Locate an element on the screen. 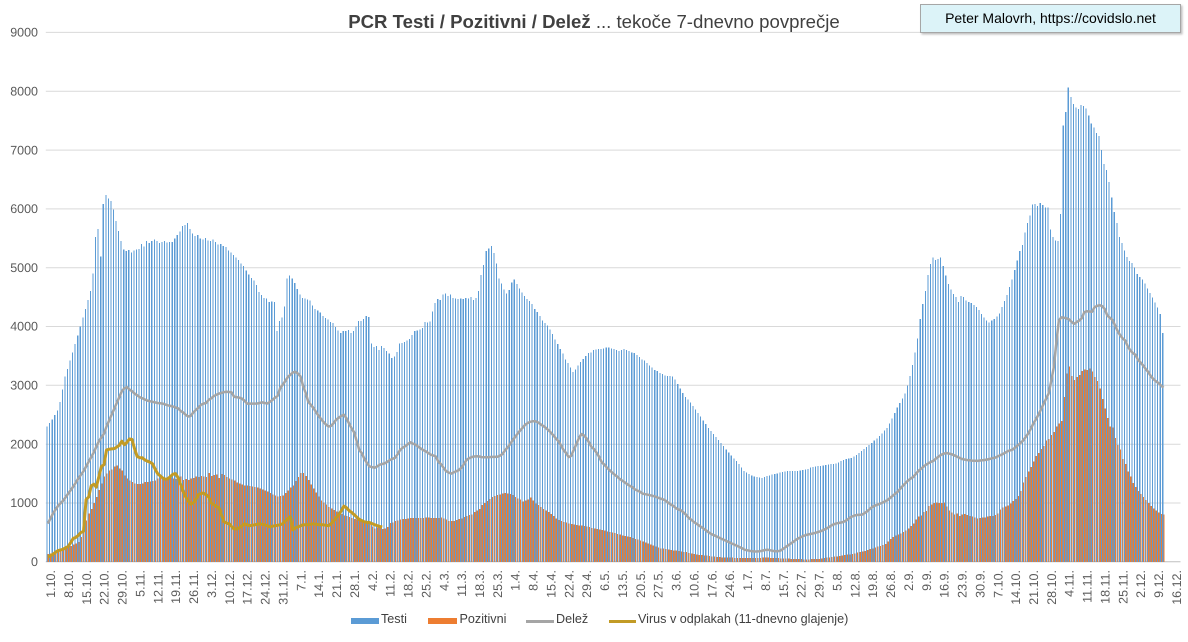 The height and width of the screenshot is (642, 1188). svg-text: 3.12. is located at coordinates (212, 584).